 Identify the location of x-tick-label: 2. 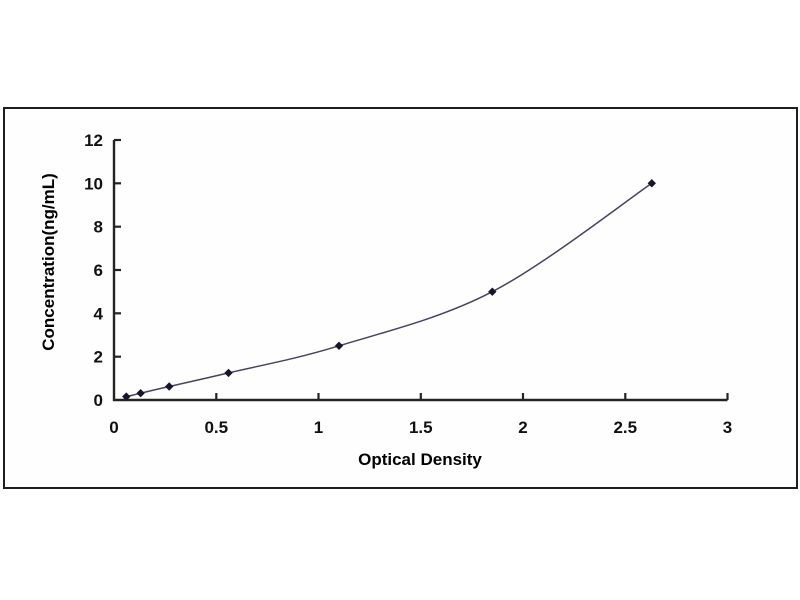
(522, 427).